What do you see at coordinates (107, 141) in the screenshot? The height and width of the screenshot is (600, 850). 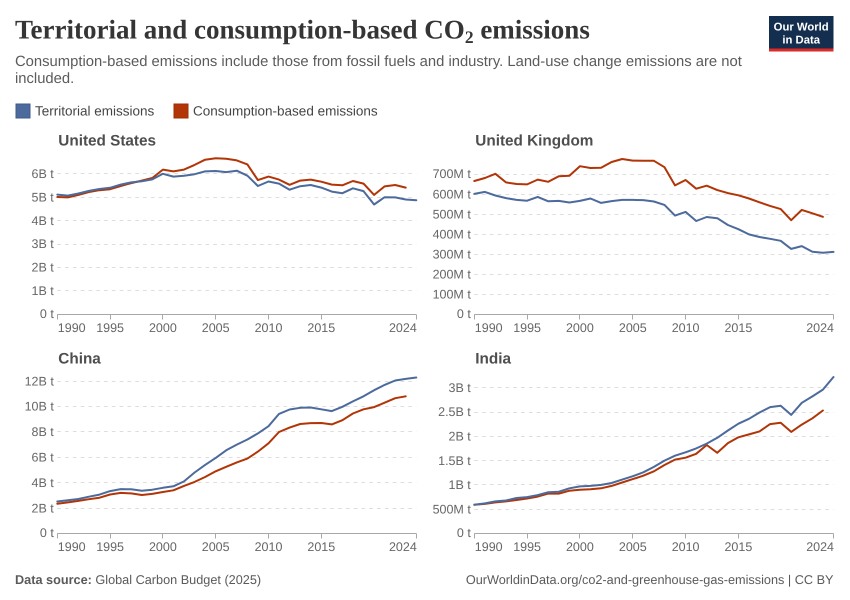 I see `svg-text: United States` at bounding box center [107, 141].